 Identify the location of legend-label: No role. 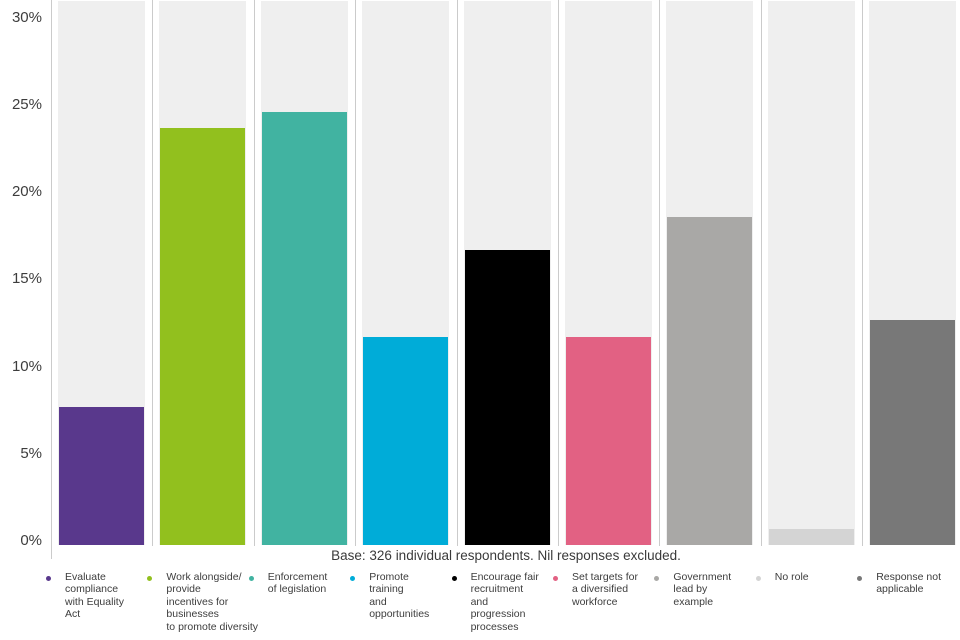
(791, 577).